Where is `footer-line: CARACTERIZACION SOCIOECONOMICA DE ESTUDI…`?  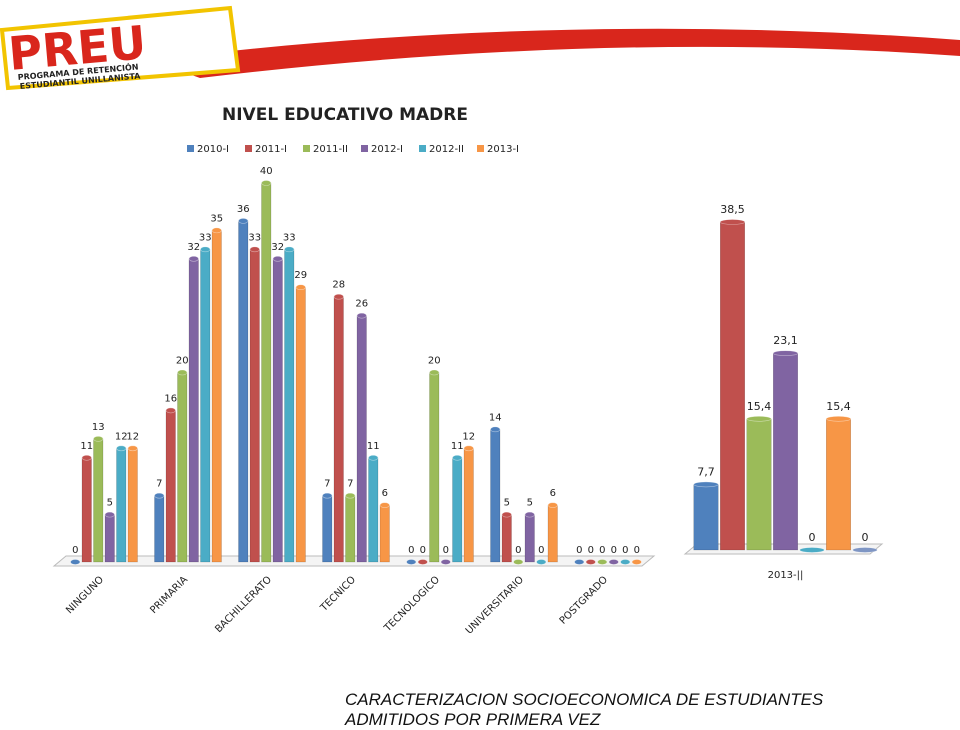 footer-line: CARACTERIZACION SOCIOECONOMICA DE ESTUDI… is located at coordinates (584, 699).